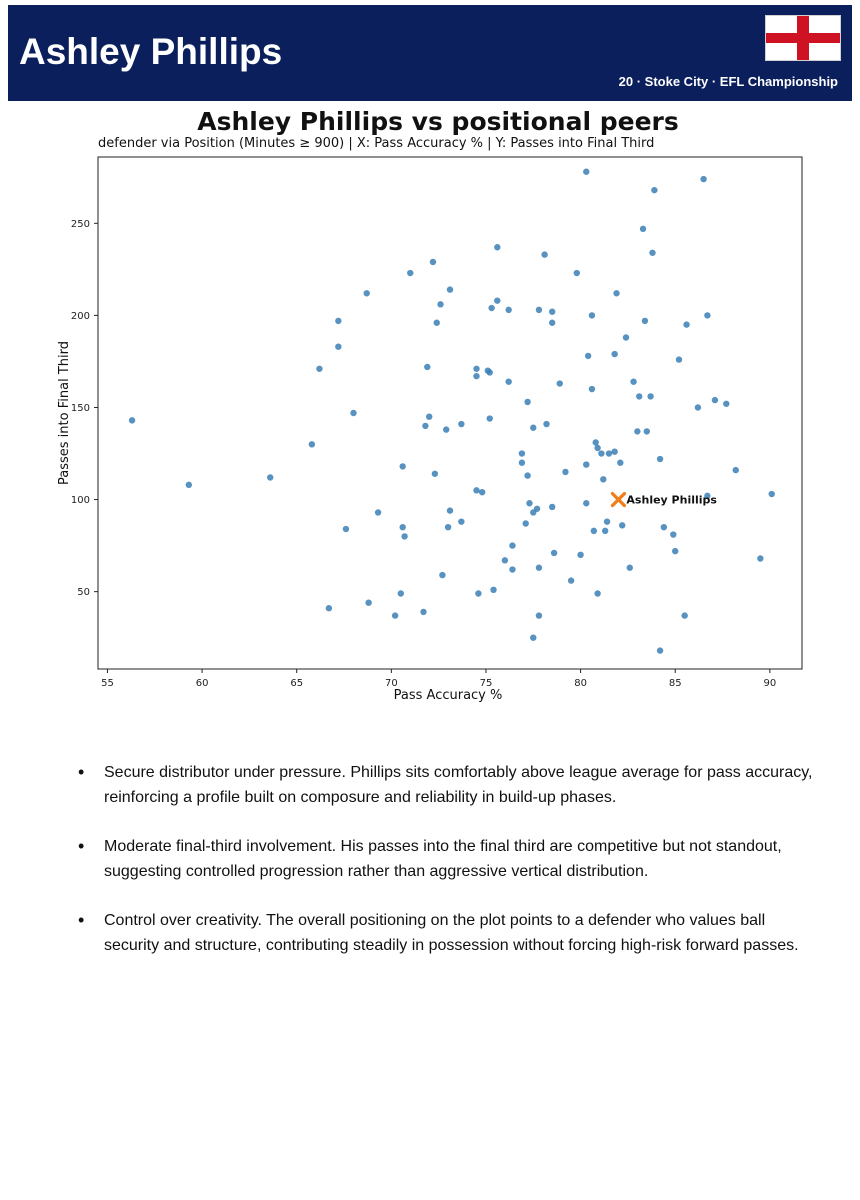 The image size is (860, 1200). I want to click on player-name: Ashley Phillips, so click(151, 51).